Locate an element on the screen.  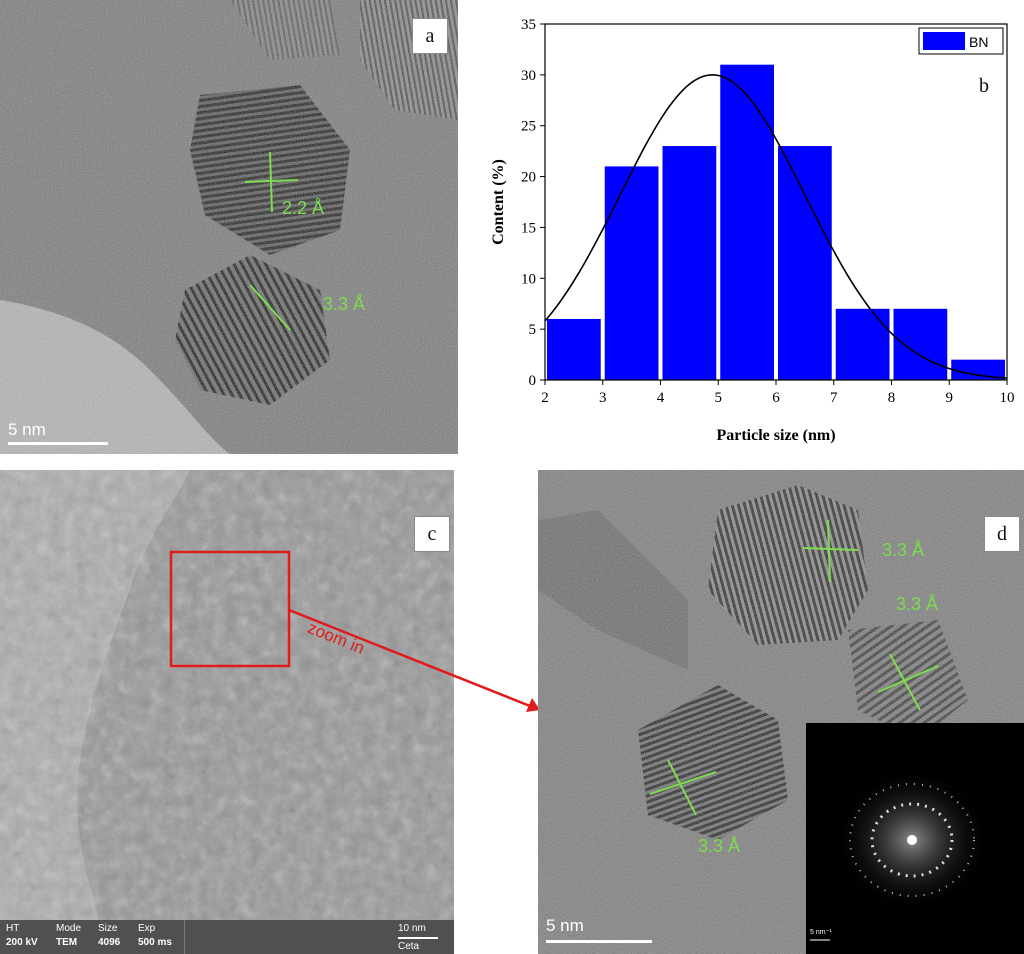
y-tick-label: 30 is located at coordinates (528, 76).